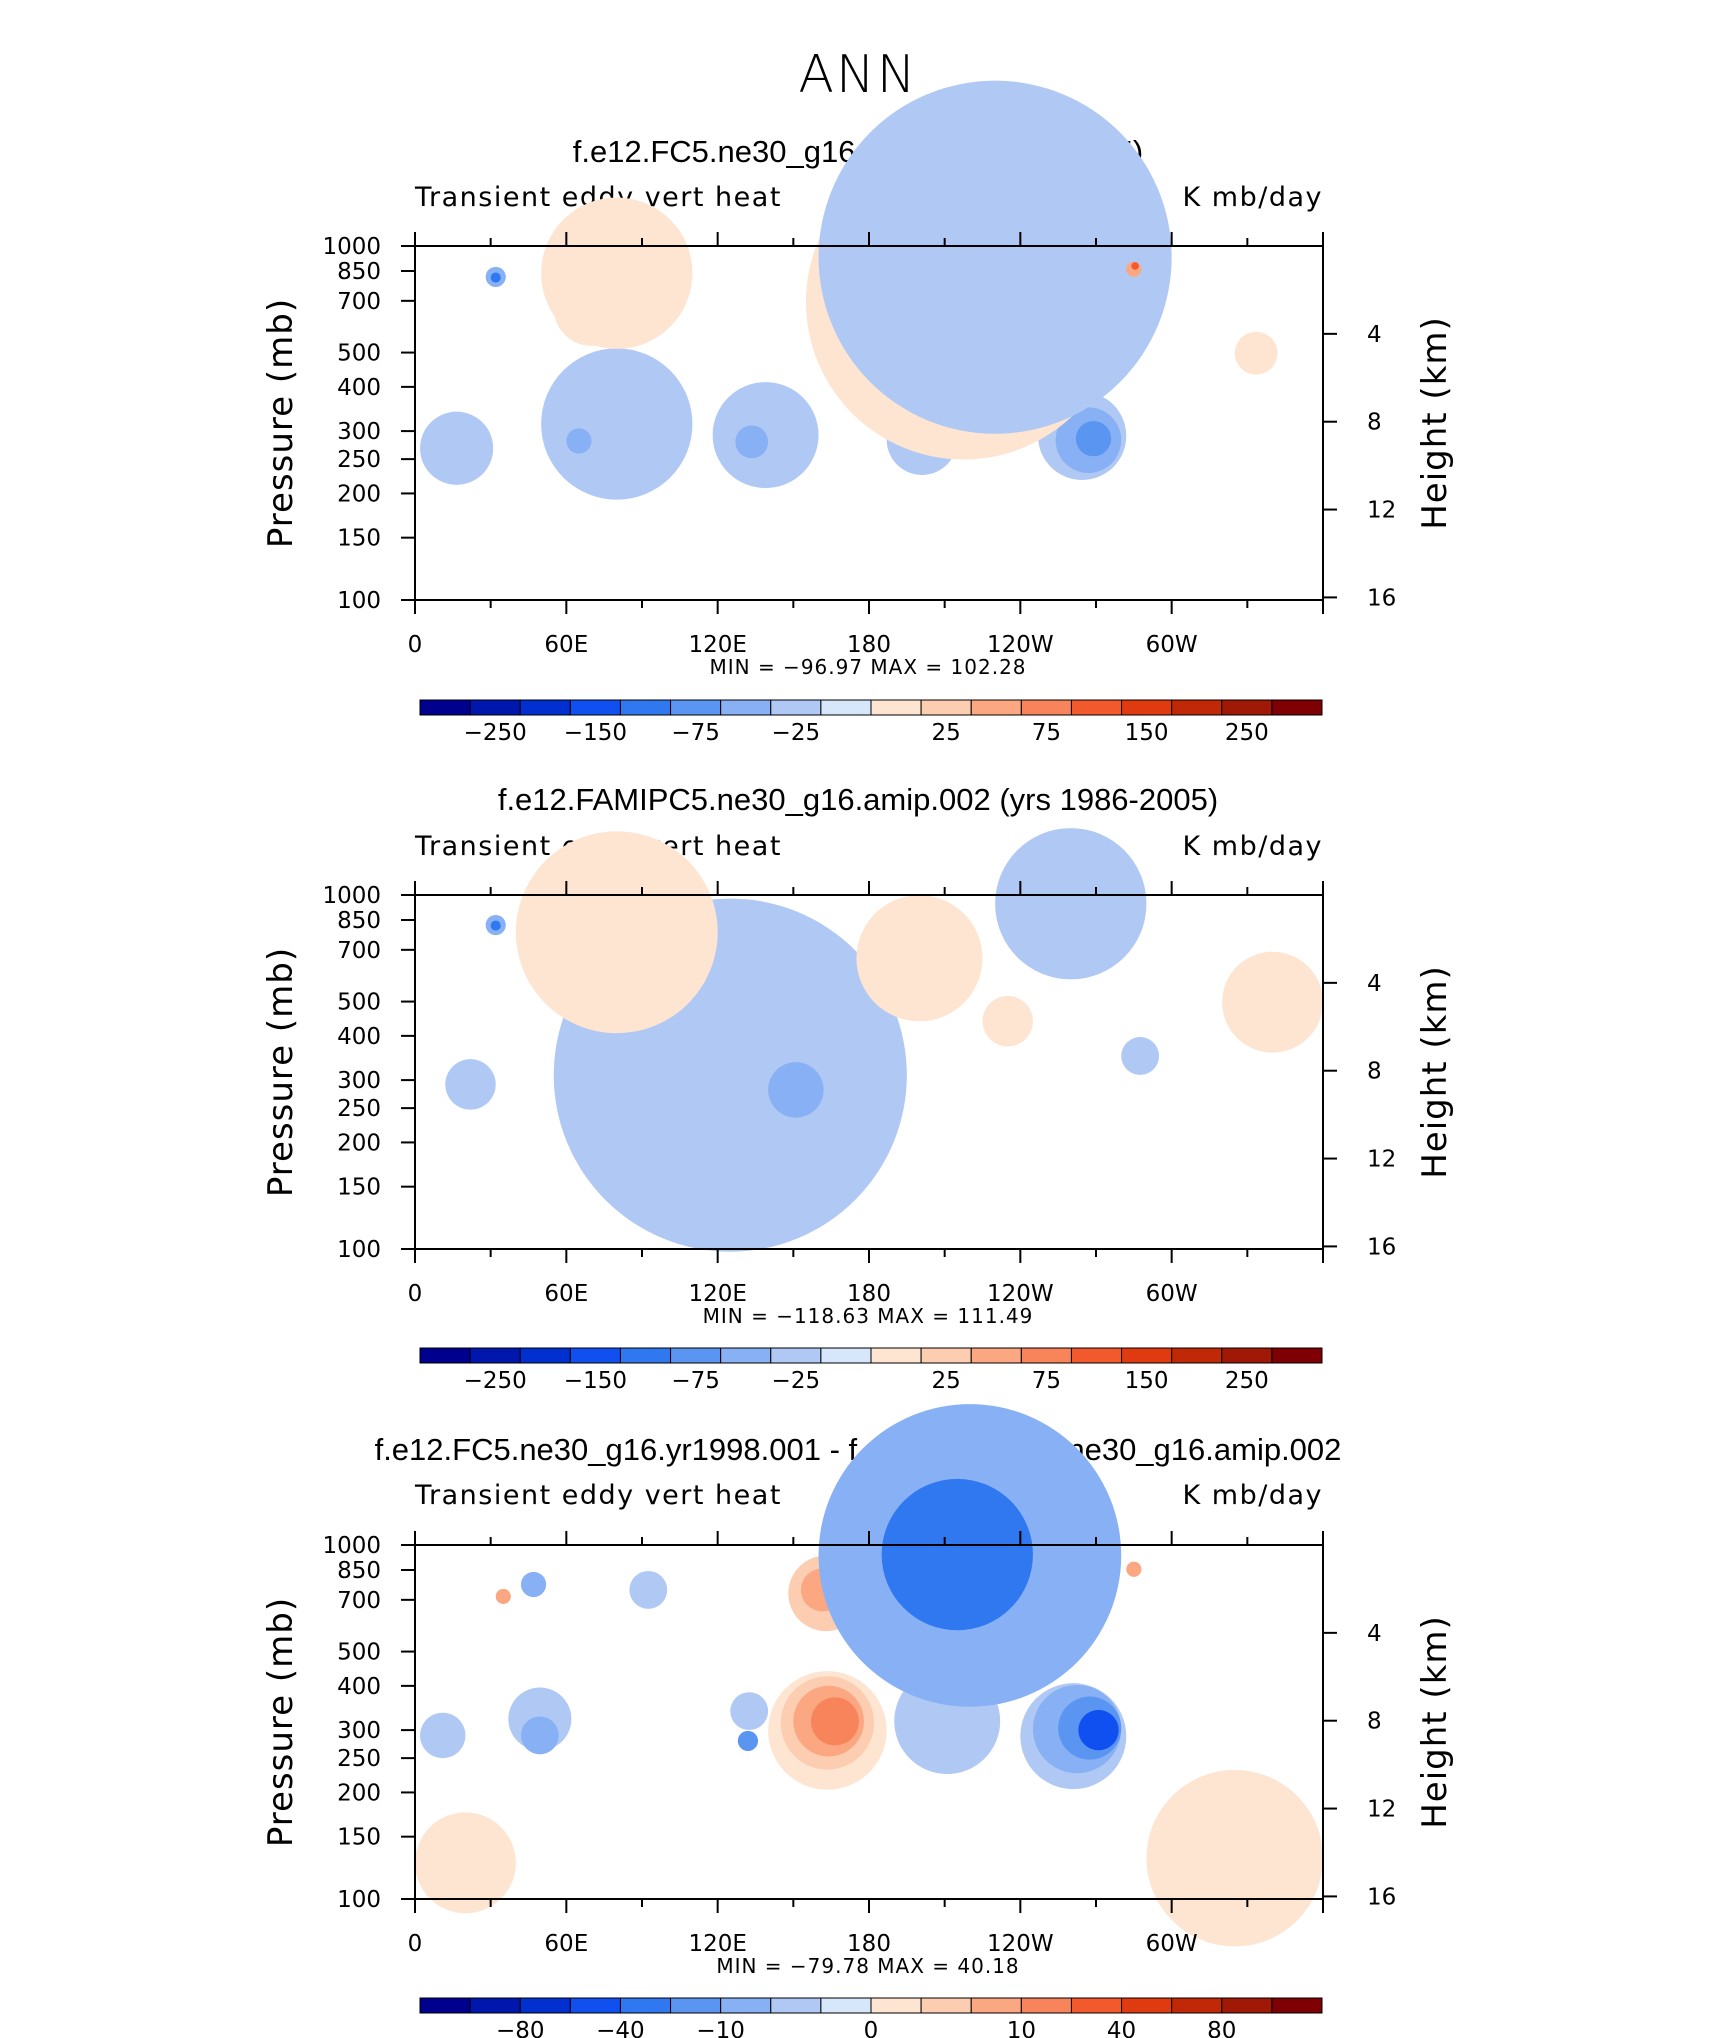 The image size is (1710, 2038). What do you see at coordinates (796, 1381) in the screenshot?
I see `colorbar-label: −25` at bounding box center [796, 1381].